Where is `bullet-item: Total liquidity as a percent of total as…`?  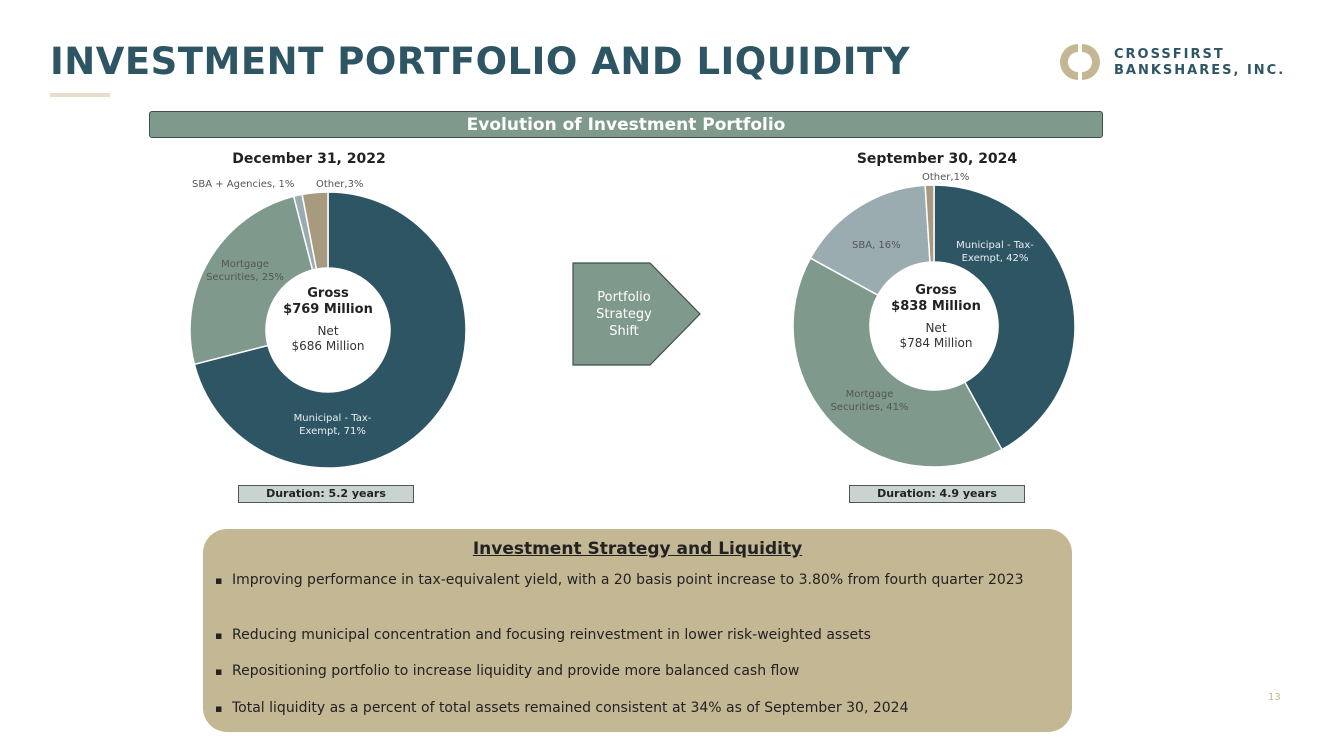
bullet-item: Total liquidity as a percent of total as… is located at coordinates (630, 708).